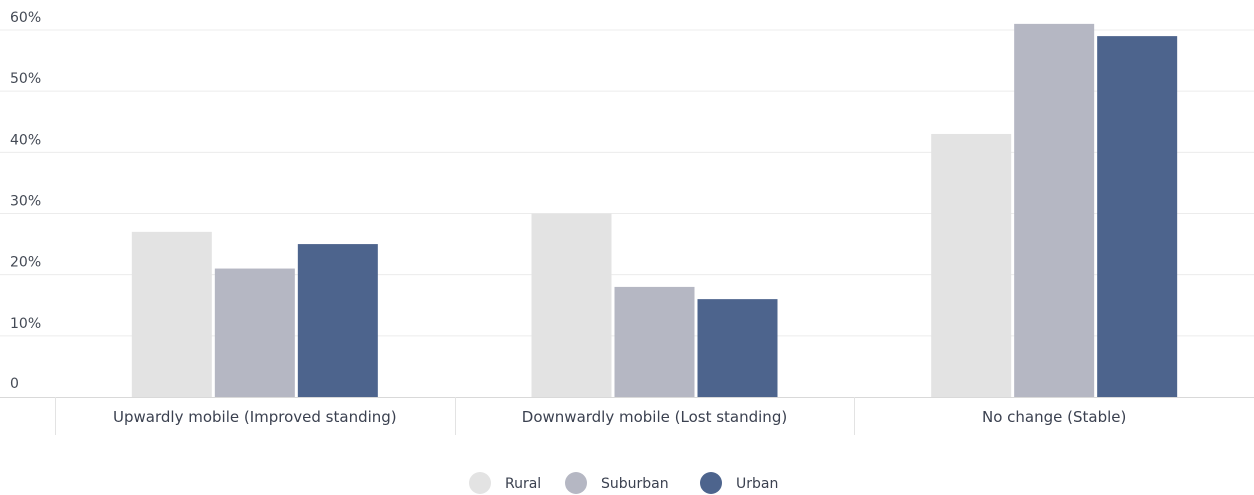 The image size is (1254, 495). I want to click on y-tick-label: 20%, so click(25, 263).